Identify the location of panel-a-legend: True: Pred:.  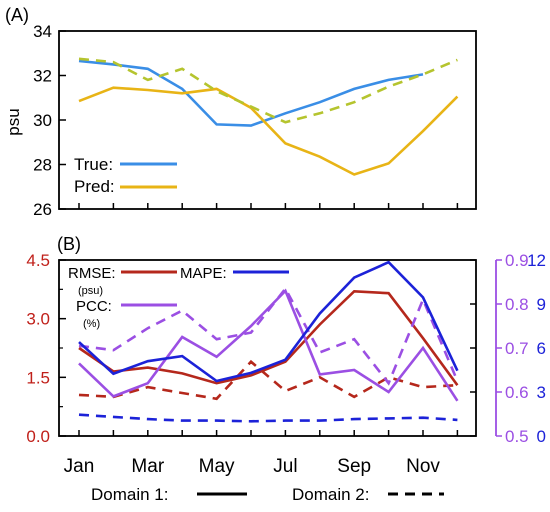
(125, 175).